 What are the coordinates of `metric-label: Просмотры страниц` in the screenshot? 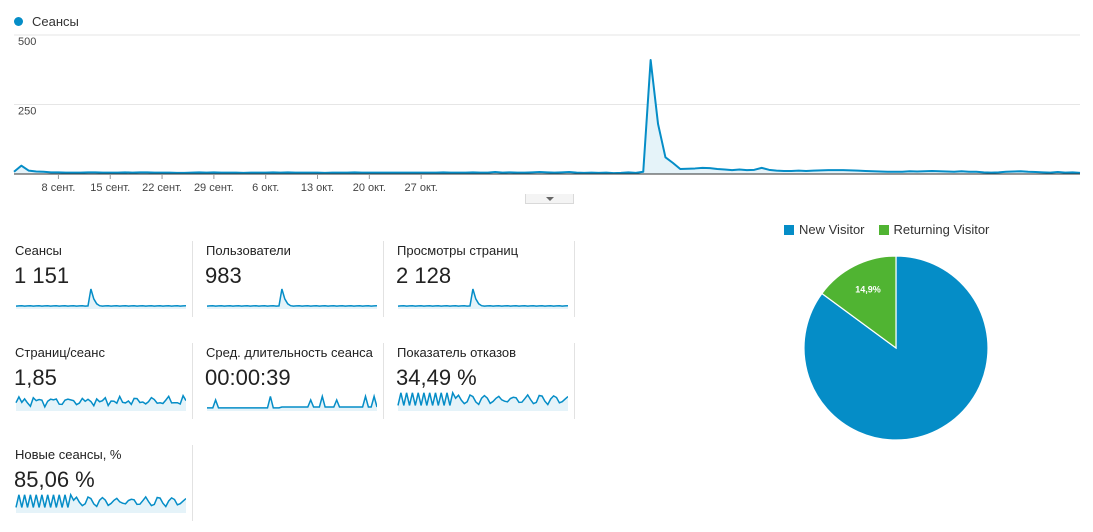 It's located at (458, 250).